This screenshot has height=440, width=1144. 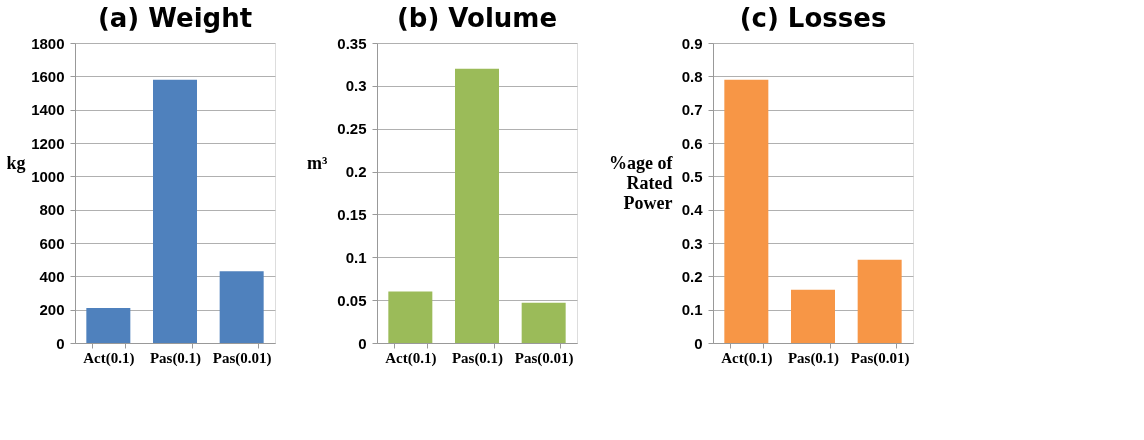 I want to click on y-tick-label: 1600, so click(x=48, y=76).